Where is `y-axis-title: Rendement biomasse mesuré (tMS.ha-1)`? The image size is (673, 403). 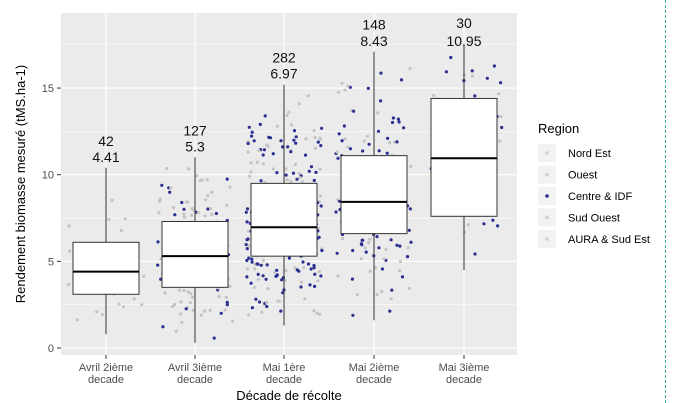 y-axis-title: Rendement biomasse mesuré (tMS.ha-1) is located at coordinates (20, 184).